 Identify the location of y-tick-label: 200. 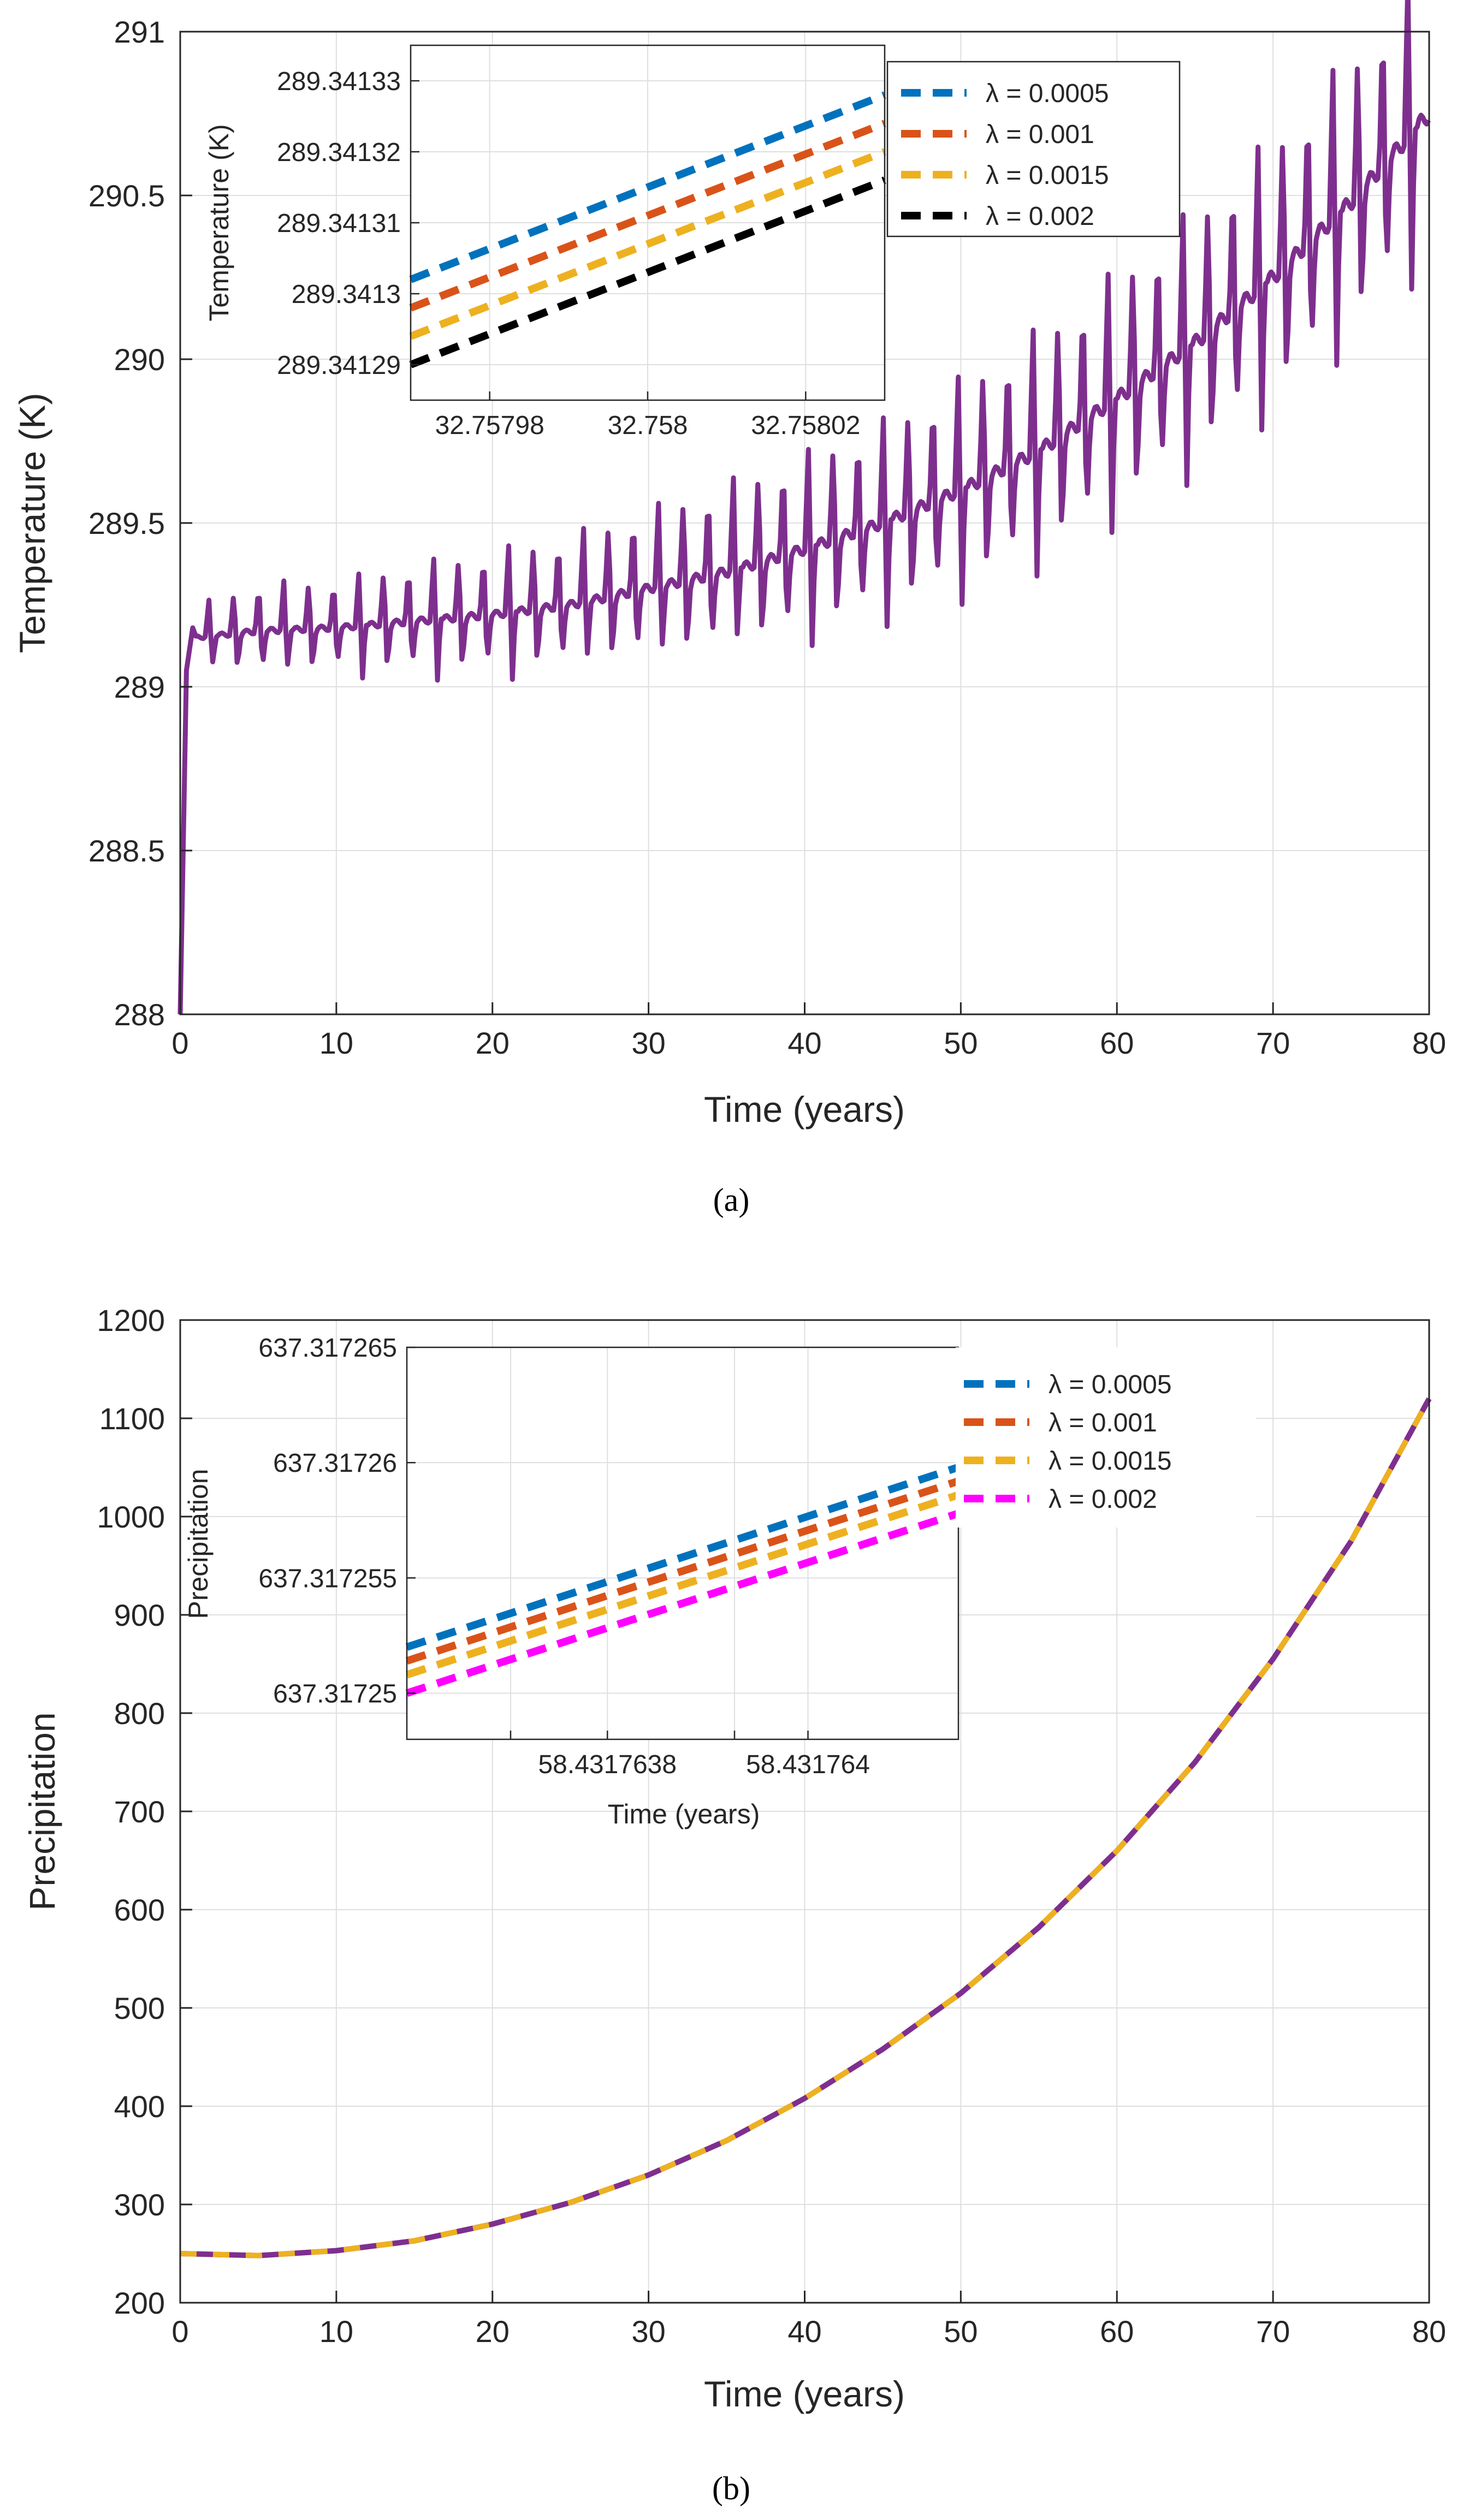
(139, 2303).